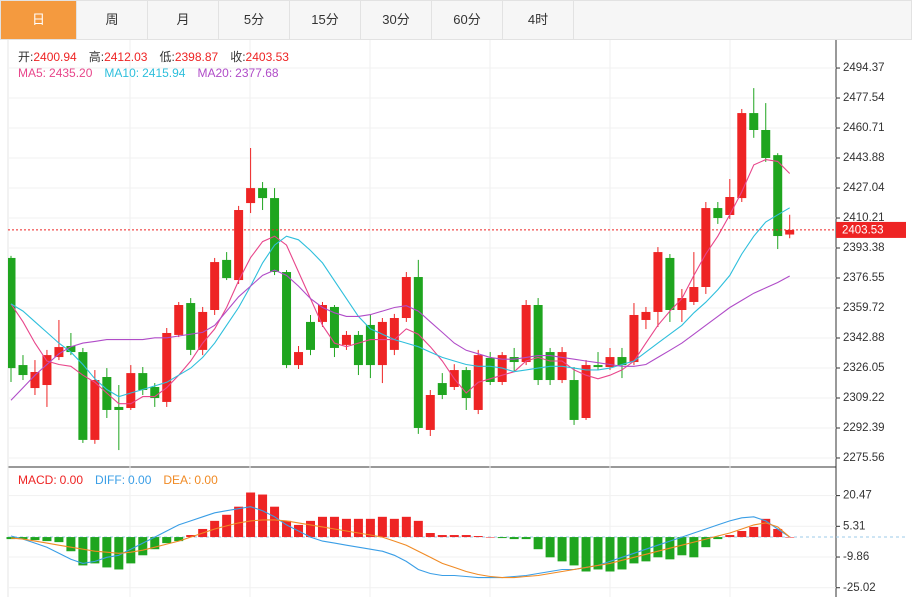 This screenshot has height=600, width=912. I want to click on y-tick-label: -9.86, so click(856, 557).